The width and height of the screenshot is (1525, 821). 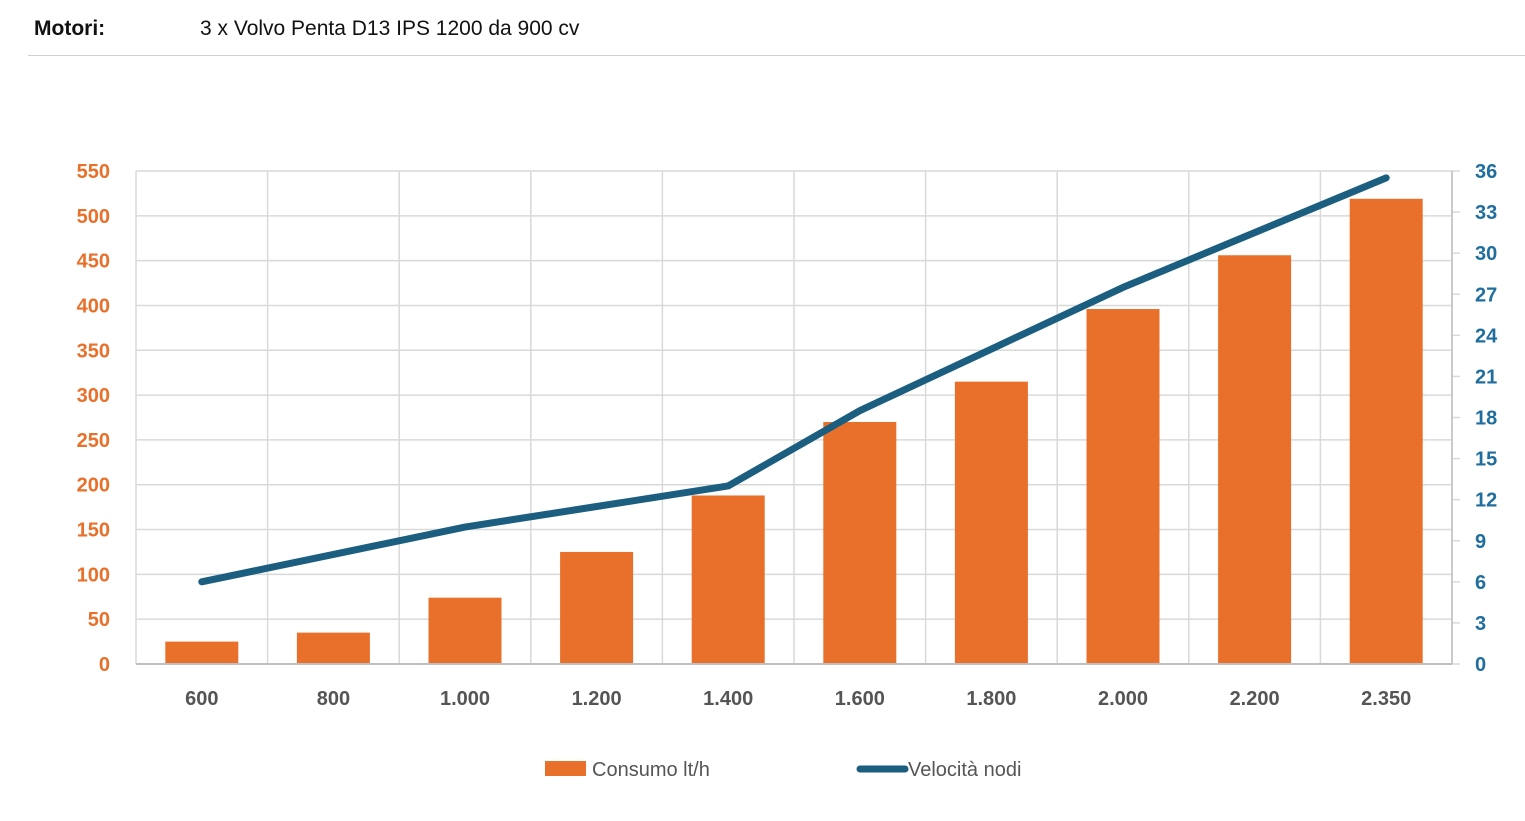 I want to click on y-left-tick-label: 50, so click(x=99, y=620).